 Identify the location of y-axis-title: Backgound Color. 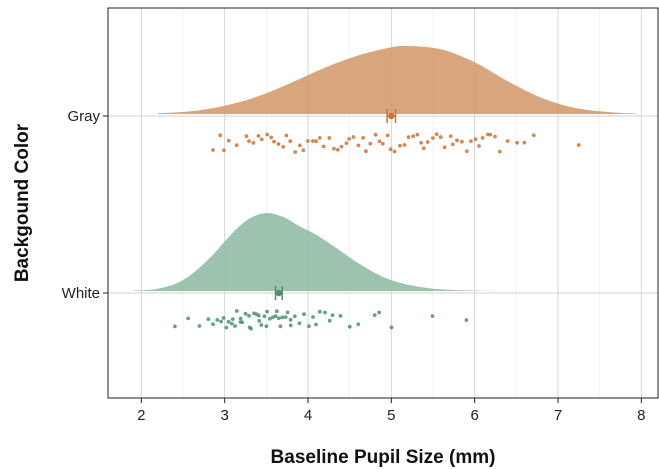
(22, 202).